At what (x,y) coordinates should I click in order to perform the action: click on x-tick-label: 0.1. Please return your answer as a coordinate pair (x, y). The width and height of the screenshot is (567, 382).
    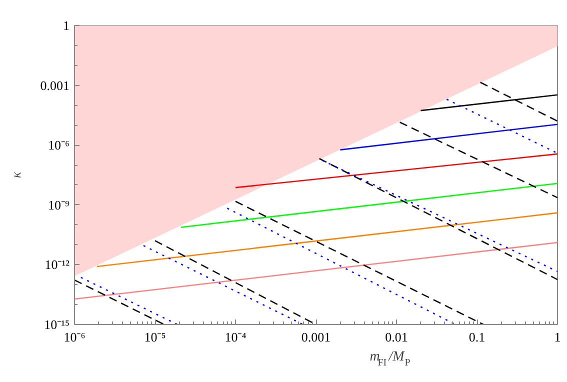
    Looking at the image, I should click on (477, 337).